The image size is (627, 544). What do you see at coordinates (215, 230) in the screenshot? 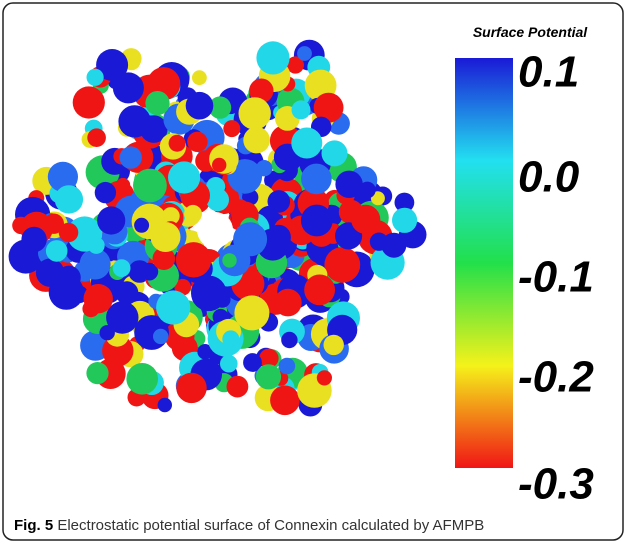
I see `pore` at bounding box center [215, 230].